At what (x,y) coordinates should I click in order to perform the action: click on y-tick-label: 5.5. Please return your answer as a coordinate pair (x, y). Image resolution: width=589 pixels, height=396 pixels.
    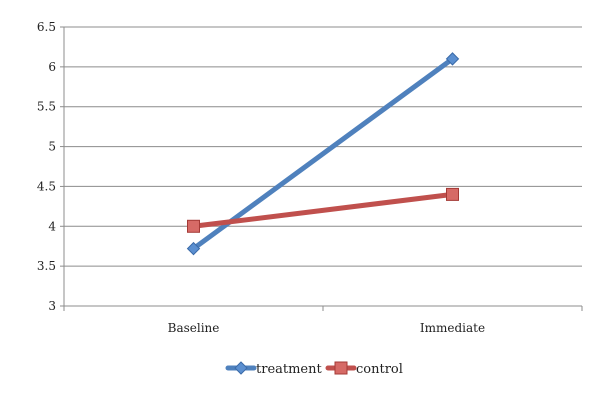
    Looking at the image, I should click on (46, 107).